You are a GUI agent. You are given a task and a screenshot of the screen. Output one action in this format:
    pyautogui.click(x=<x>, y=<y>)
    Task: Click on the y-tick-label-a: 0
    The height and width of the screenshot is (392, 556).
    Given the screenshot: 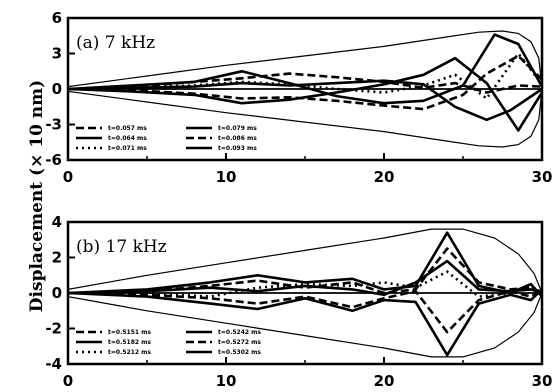 What is the action you would take?
    pyautogui.click(x=57, y=89)
    